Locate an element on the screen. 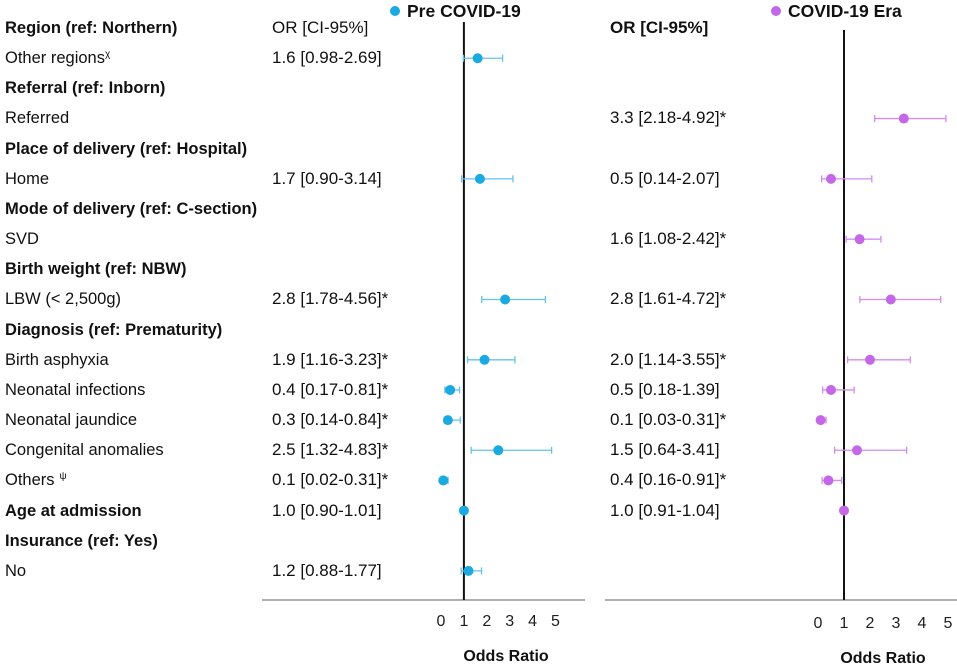 Image resolution: width=957 pixels, height=667 pixels. legend-marker-covid-era is located at coordinates (776, 11).